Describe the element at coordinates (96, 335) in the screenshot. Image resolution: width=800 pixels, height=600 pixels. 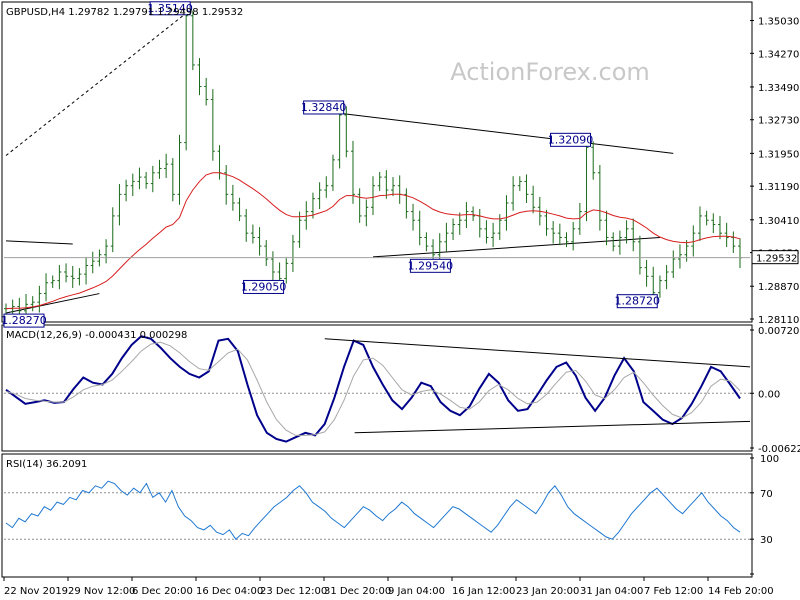
I see `macd-title: MACD(12,26,9) -0.000431 0.000298` at that location.